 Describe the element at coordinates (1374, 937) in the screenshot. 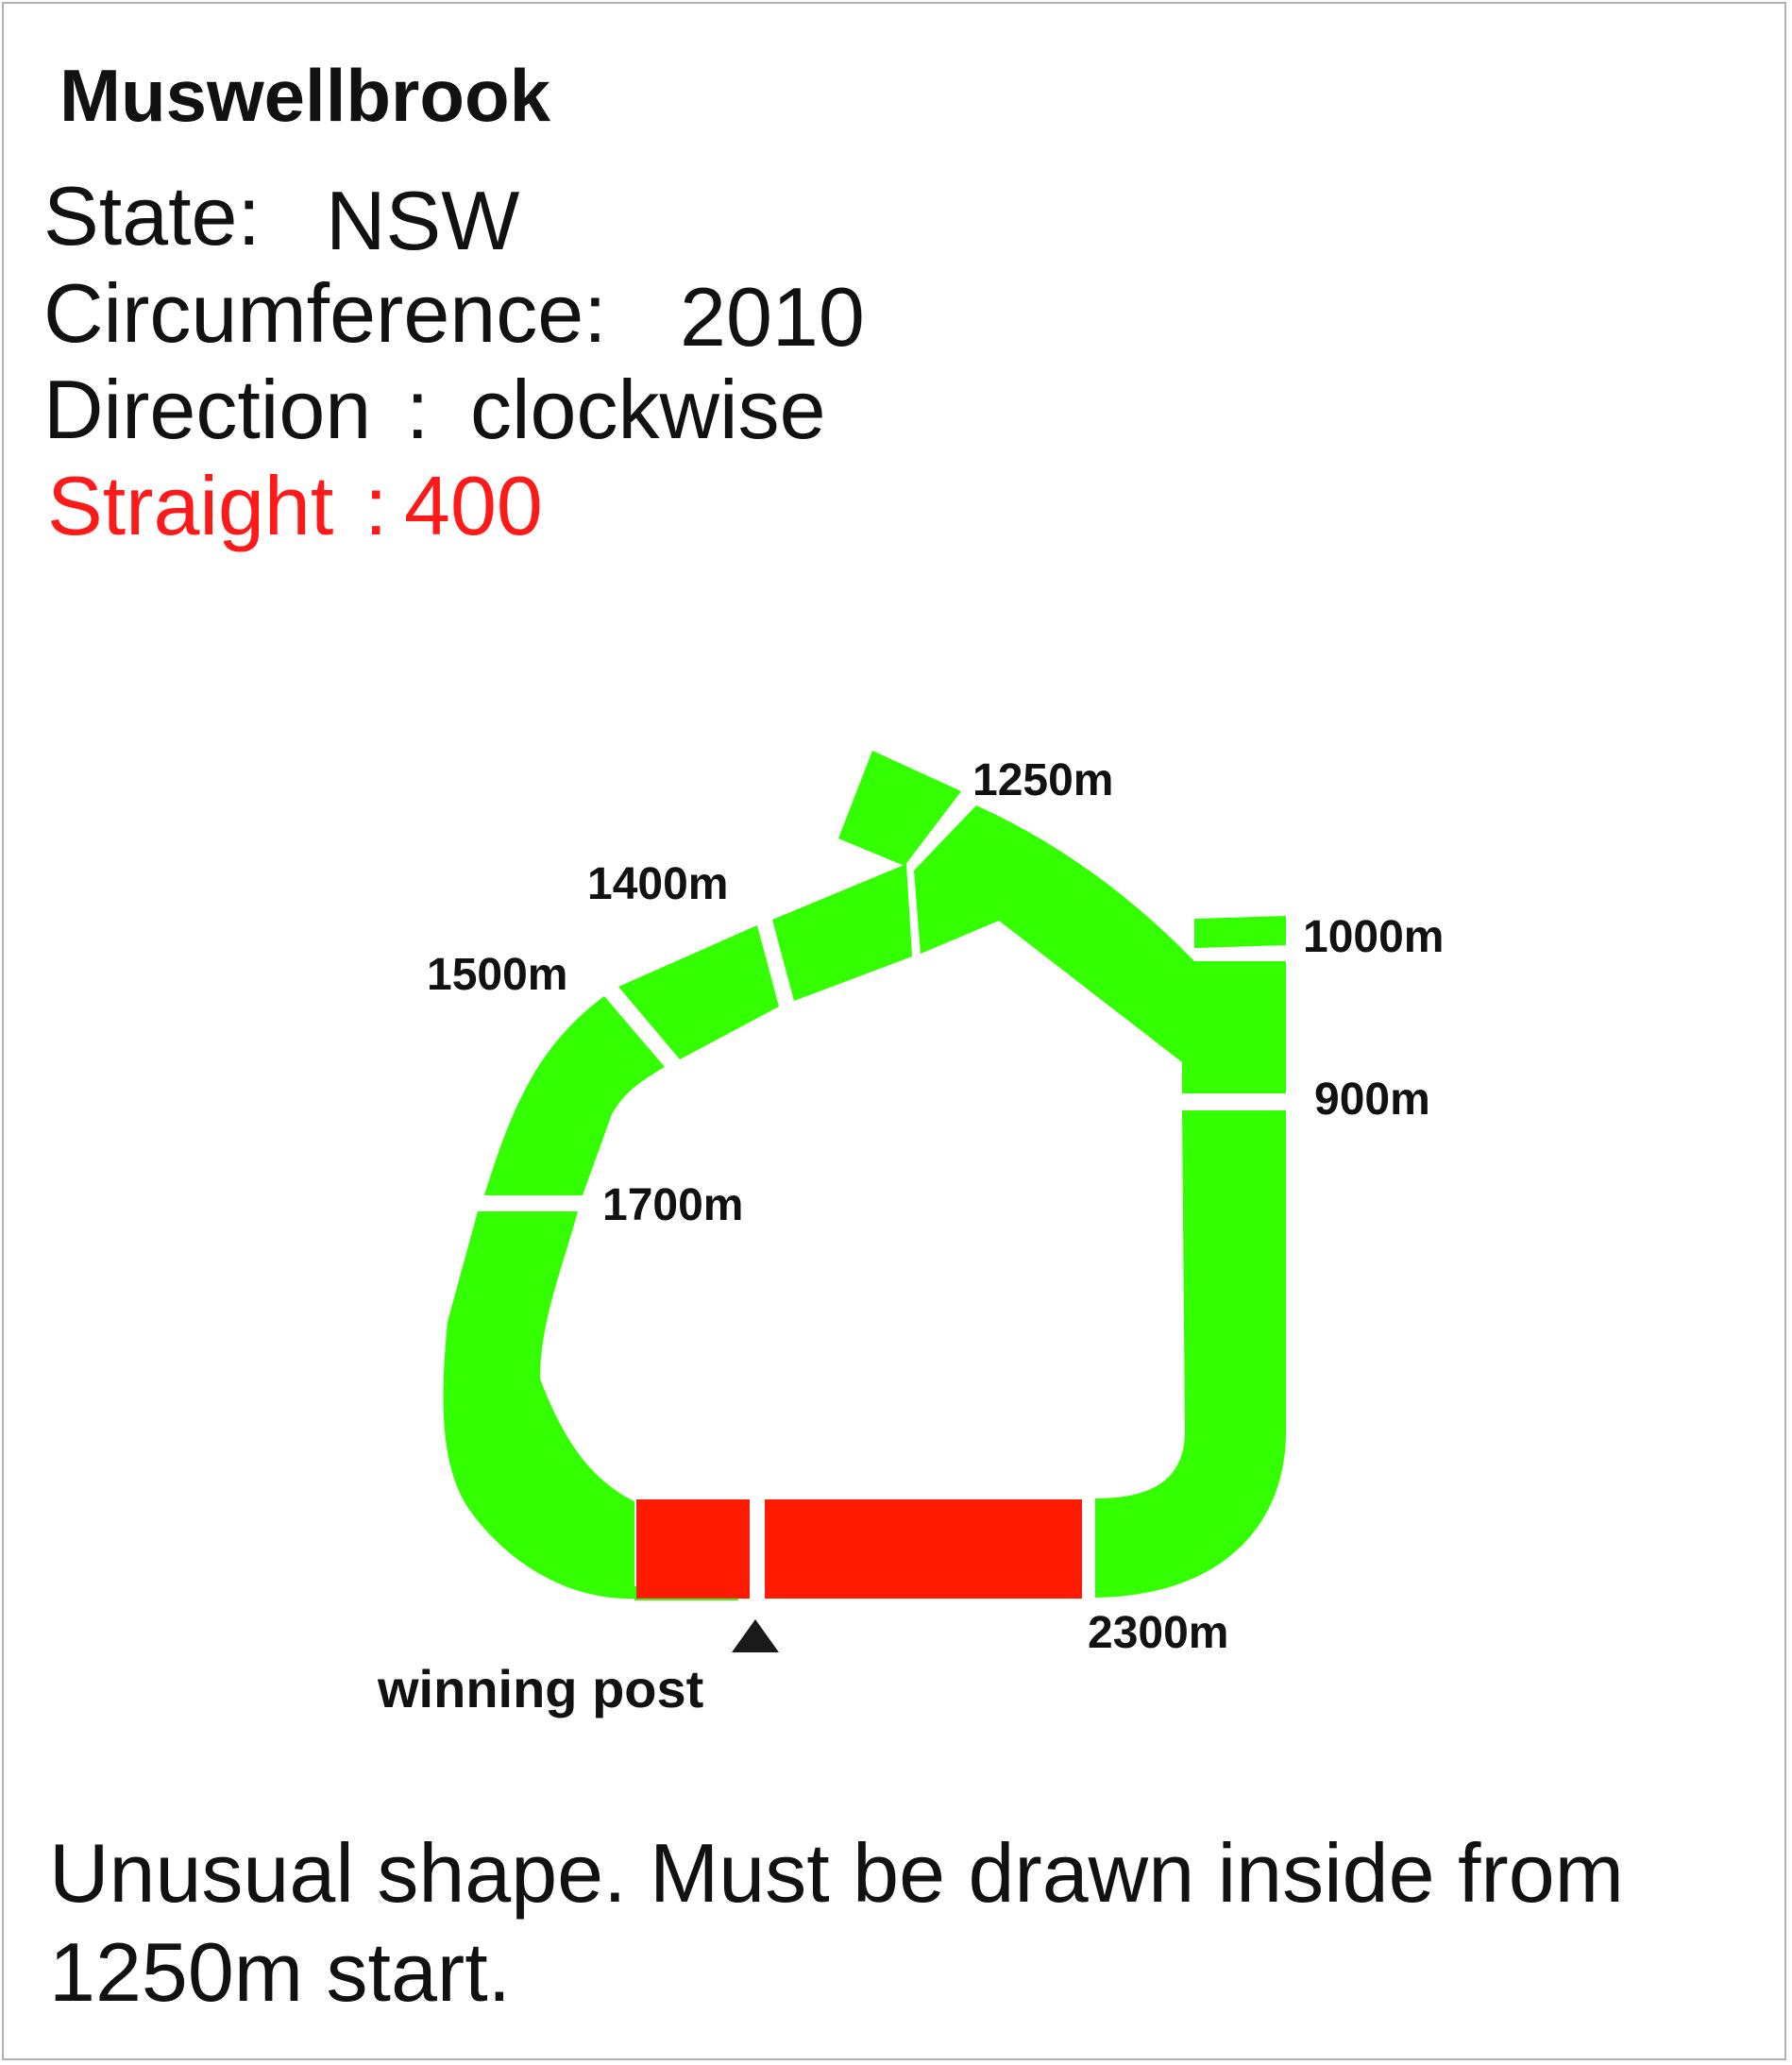

I see `marker-1000m: 1000m` at that location.